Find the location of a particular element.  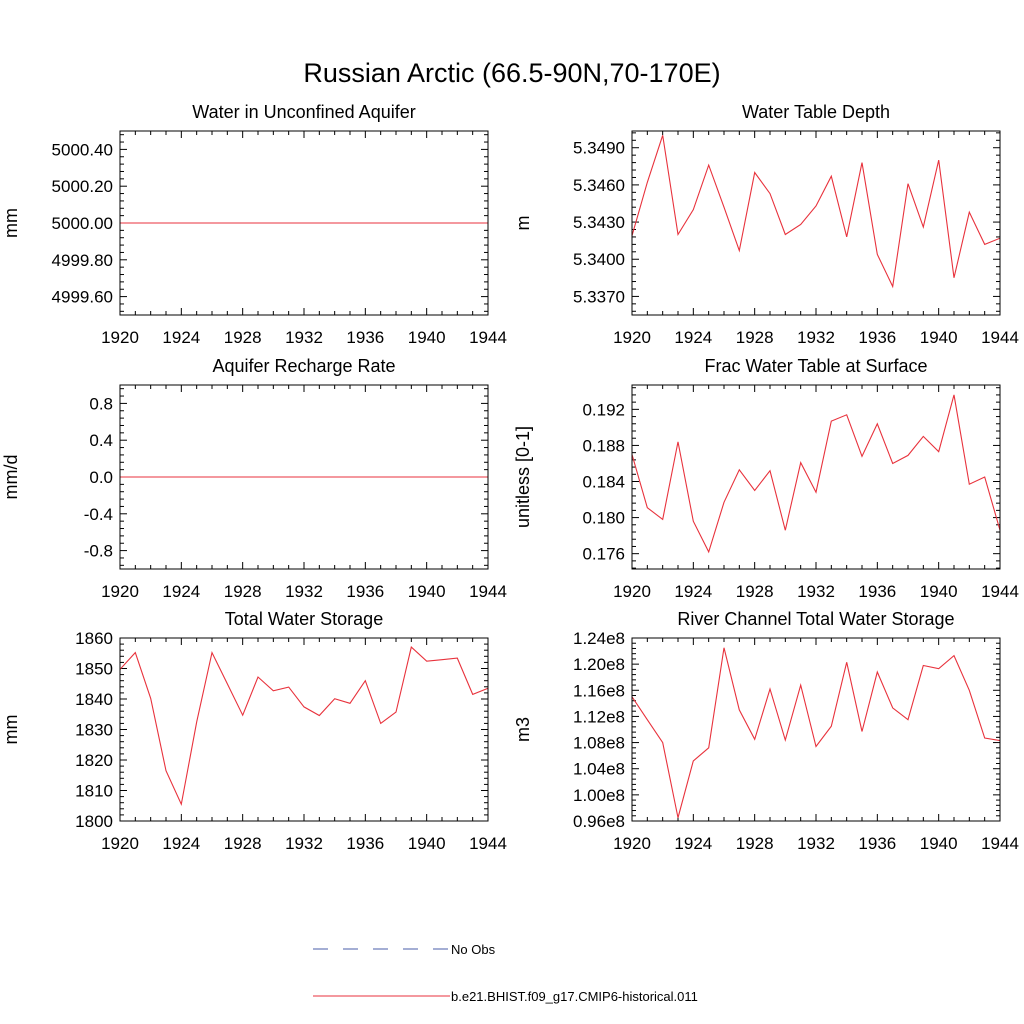

panel-5-xtick-label: 1928 is located at coordinates (243, 843).